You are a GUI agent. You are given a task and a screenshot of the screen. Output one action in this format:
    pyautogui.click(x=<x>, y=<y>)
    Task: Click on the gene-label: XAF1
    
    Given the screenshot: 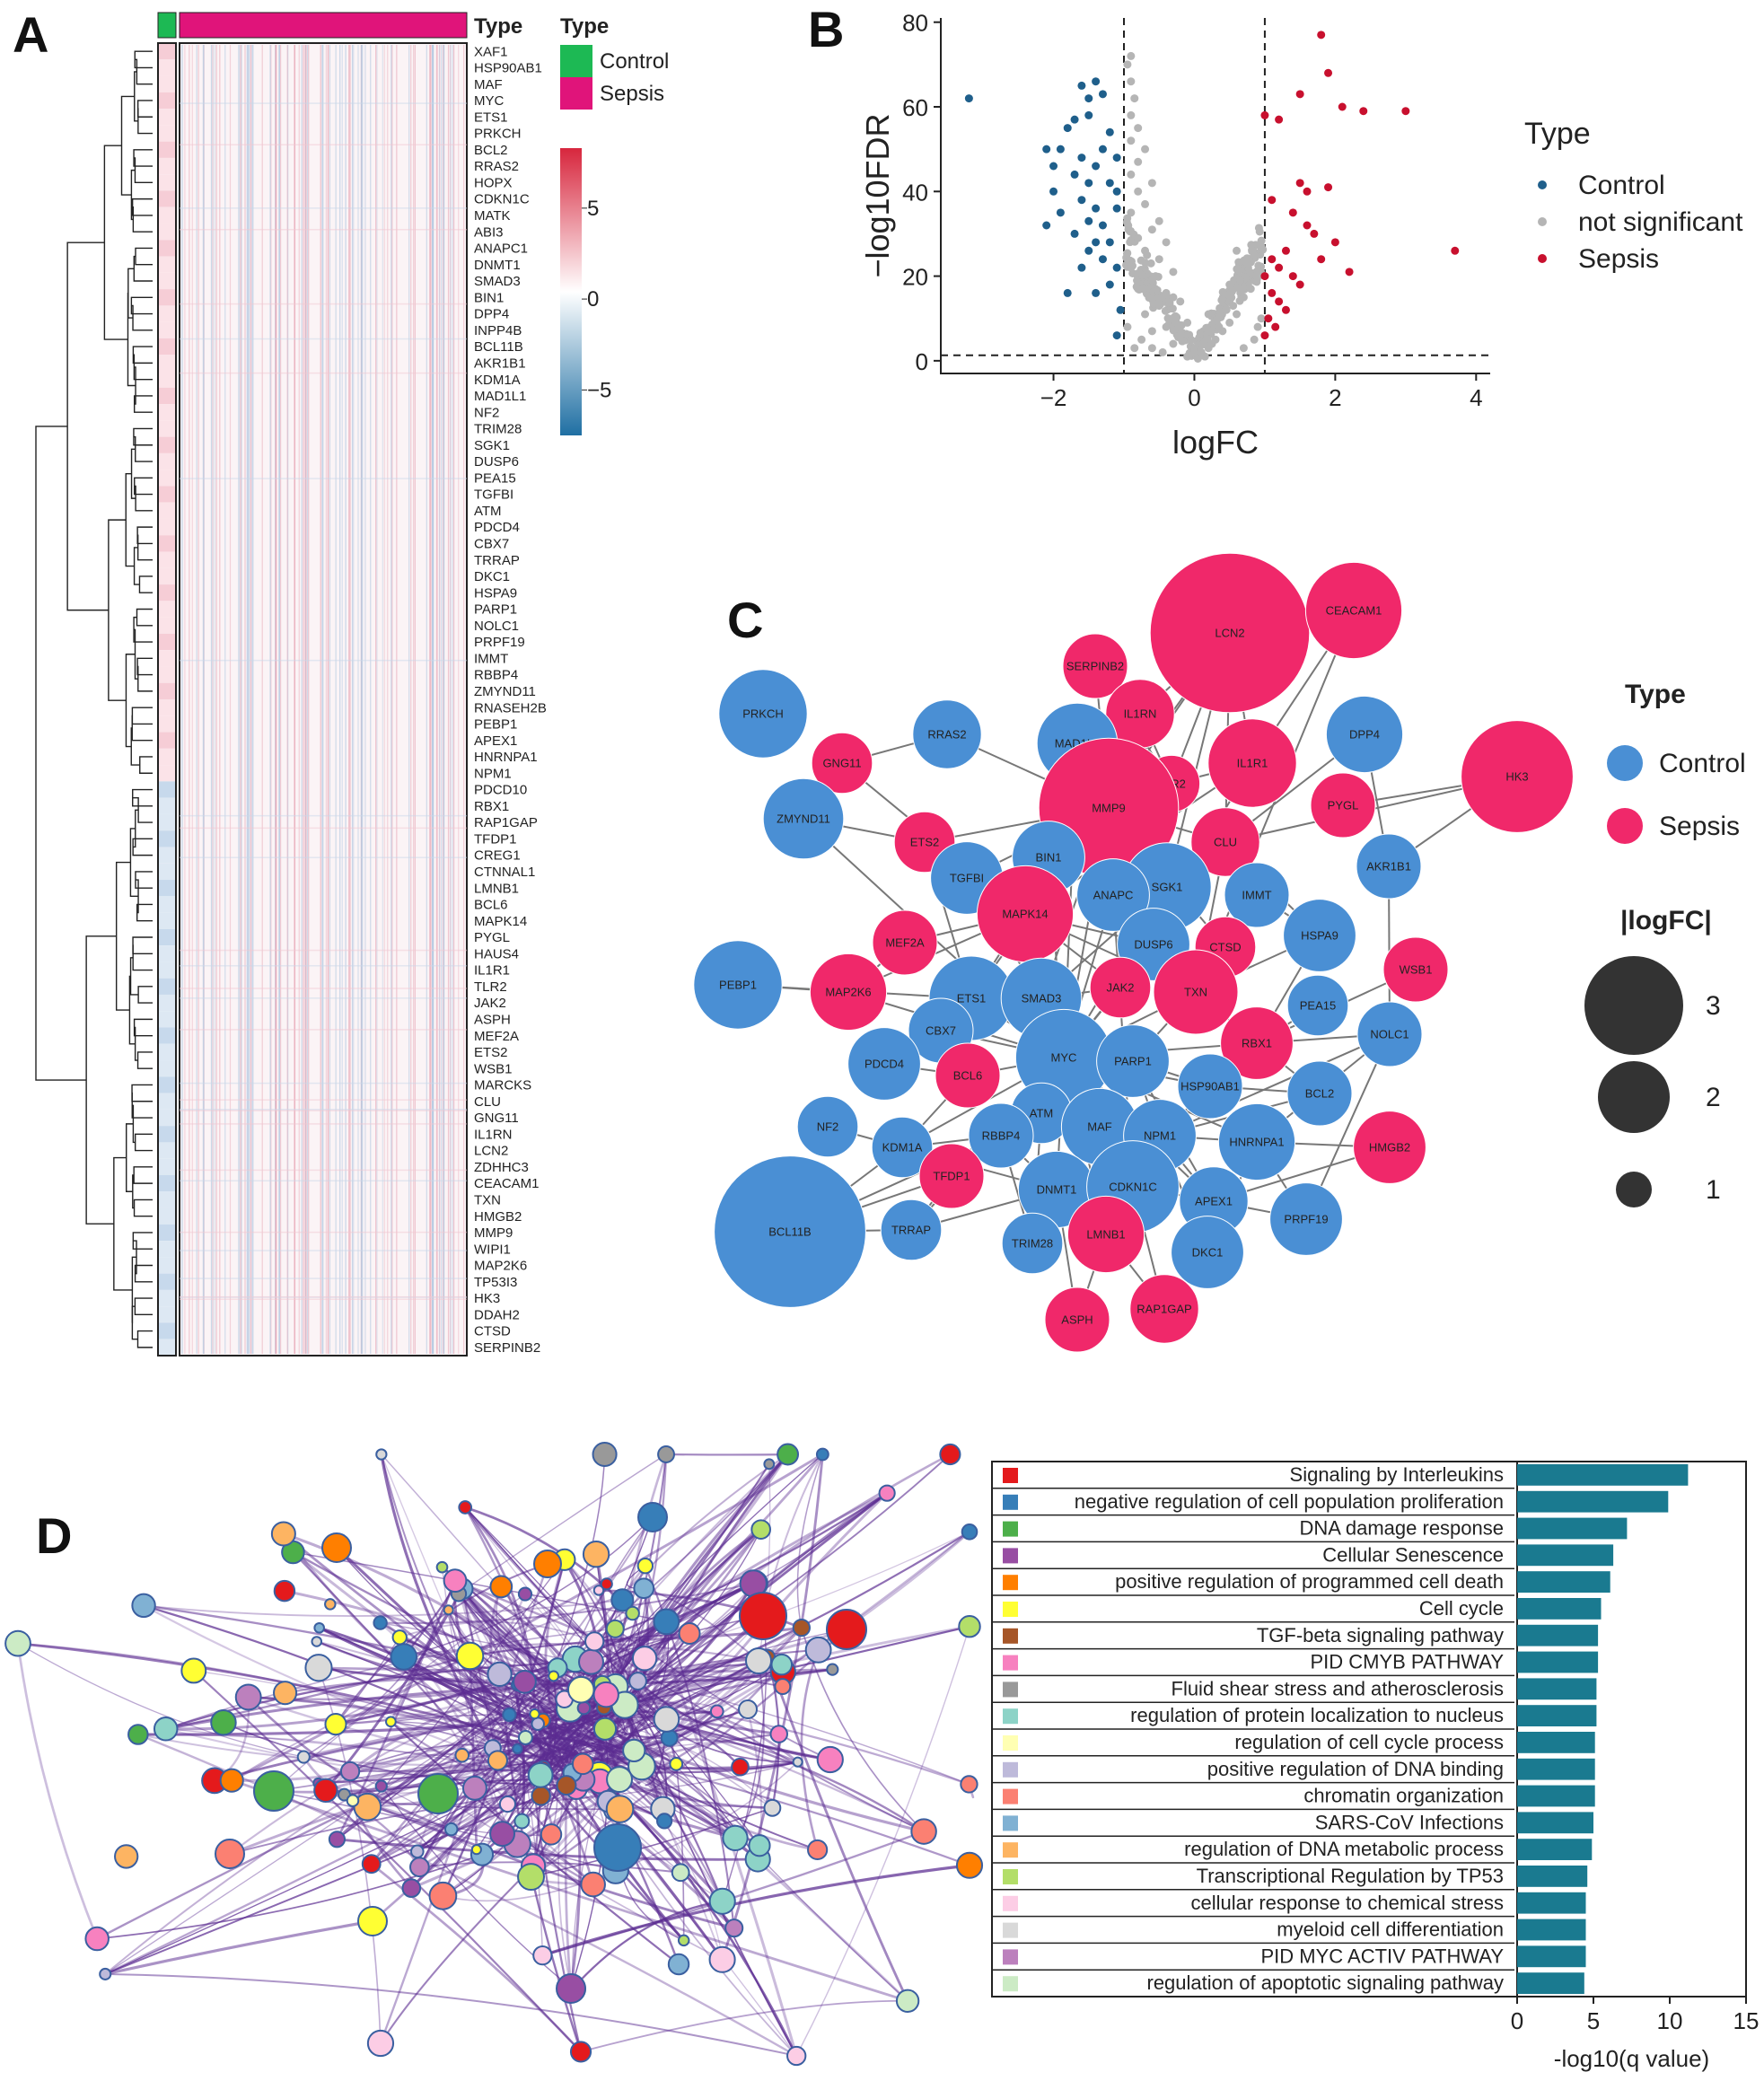 What is the action you would take?
    pyautogui.click(x=491, y=51)
    